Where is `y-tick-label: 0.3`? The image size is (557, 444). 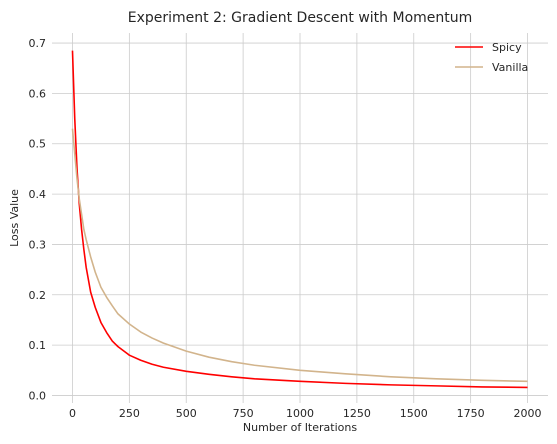 y-tick-label: 0.3 is located at coordinates (38, 244).